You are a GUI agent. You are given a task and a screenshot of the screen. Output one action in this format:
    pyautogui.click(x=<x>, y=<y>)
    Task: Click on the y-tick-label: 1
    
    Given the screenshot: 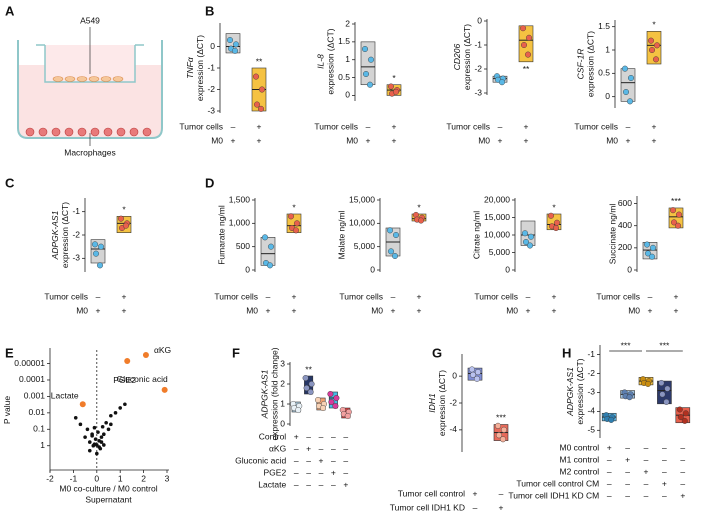 What is the action you would take?
    pyautogui.click(x=42, y=445)
    